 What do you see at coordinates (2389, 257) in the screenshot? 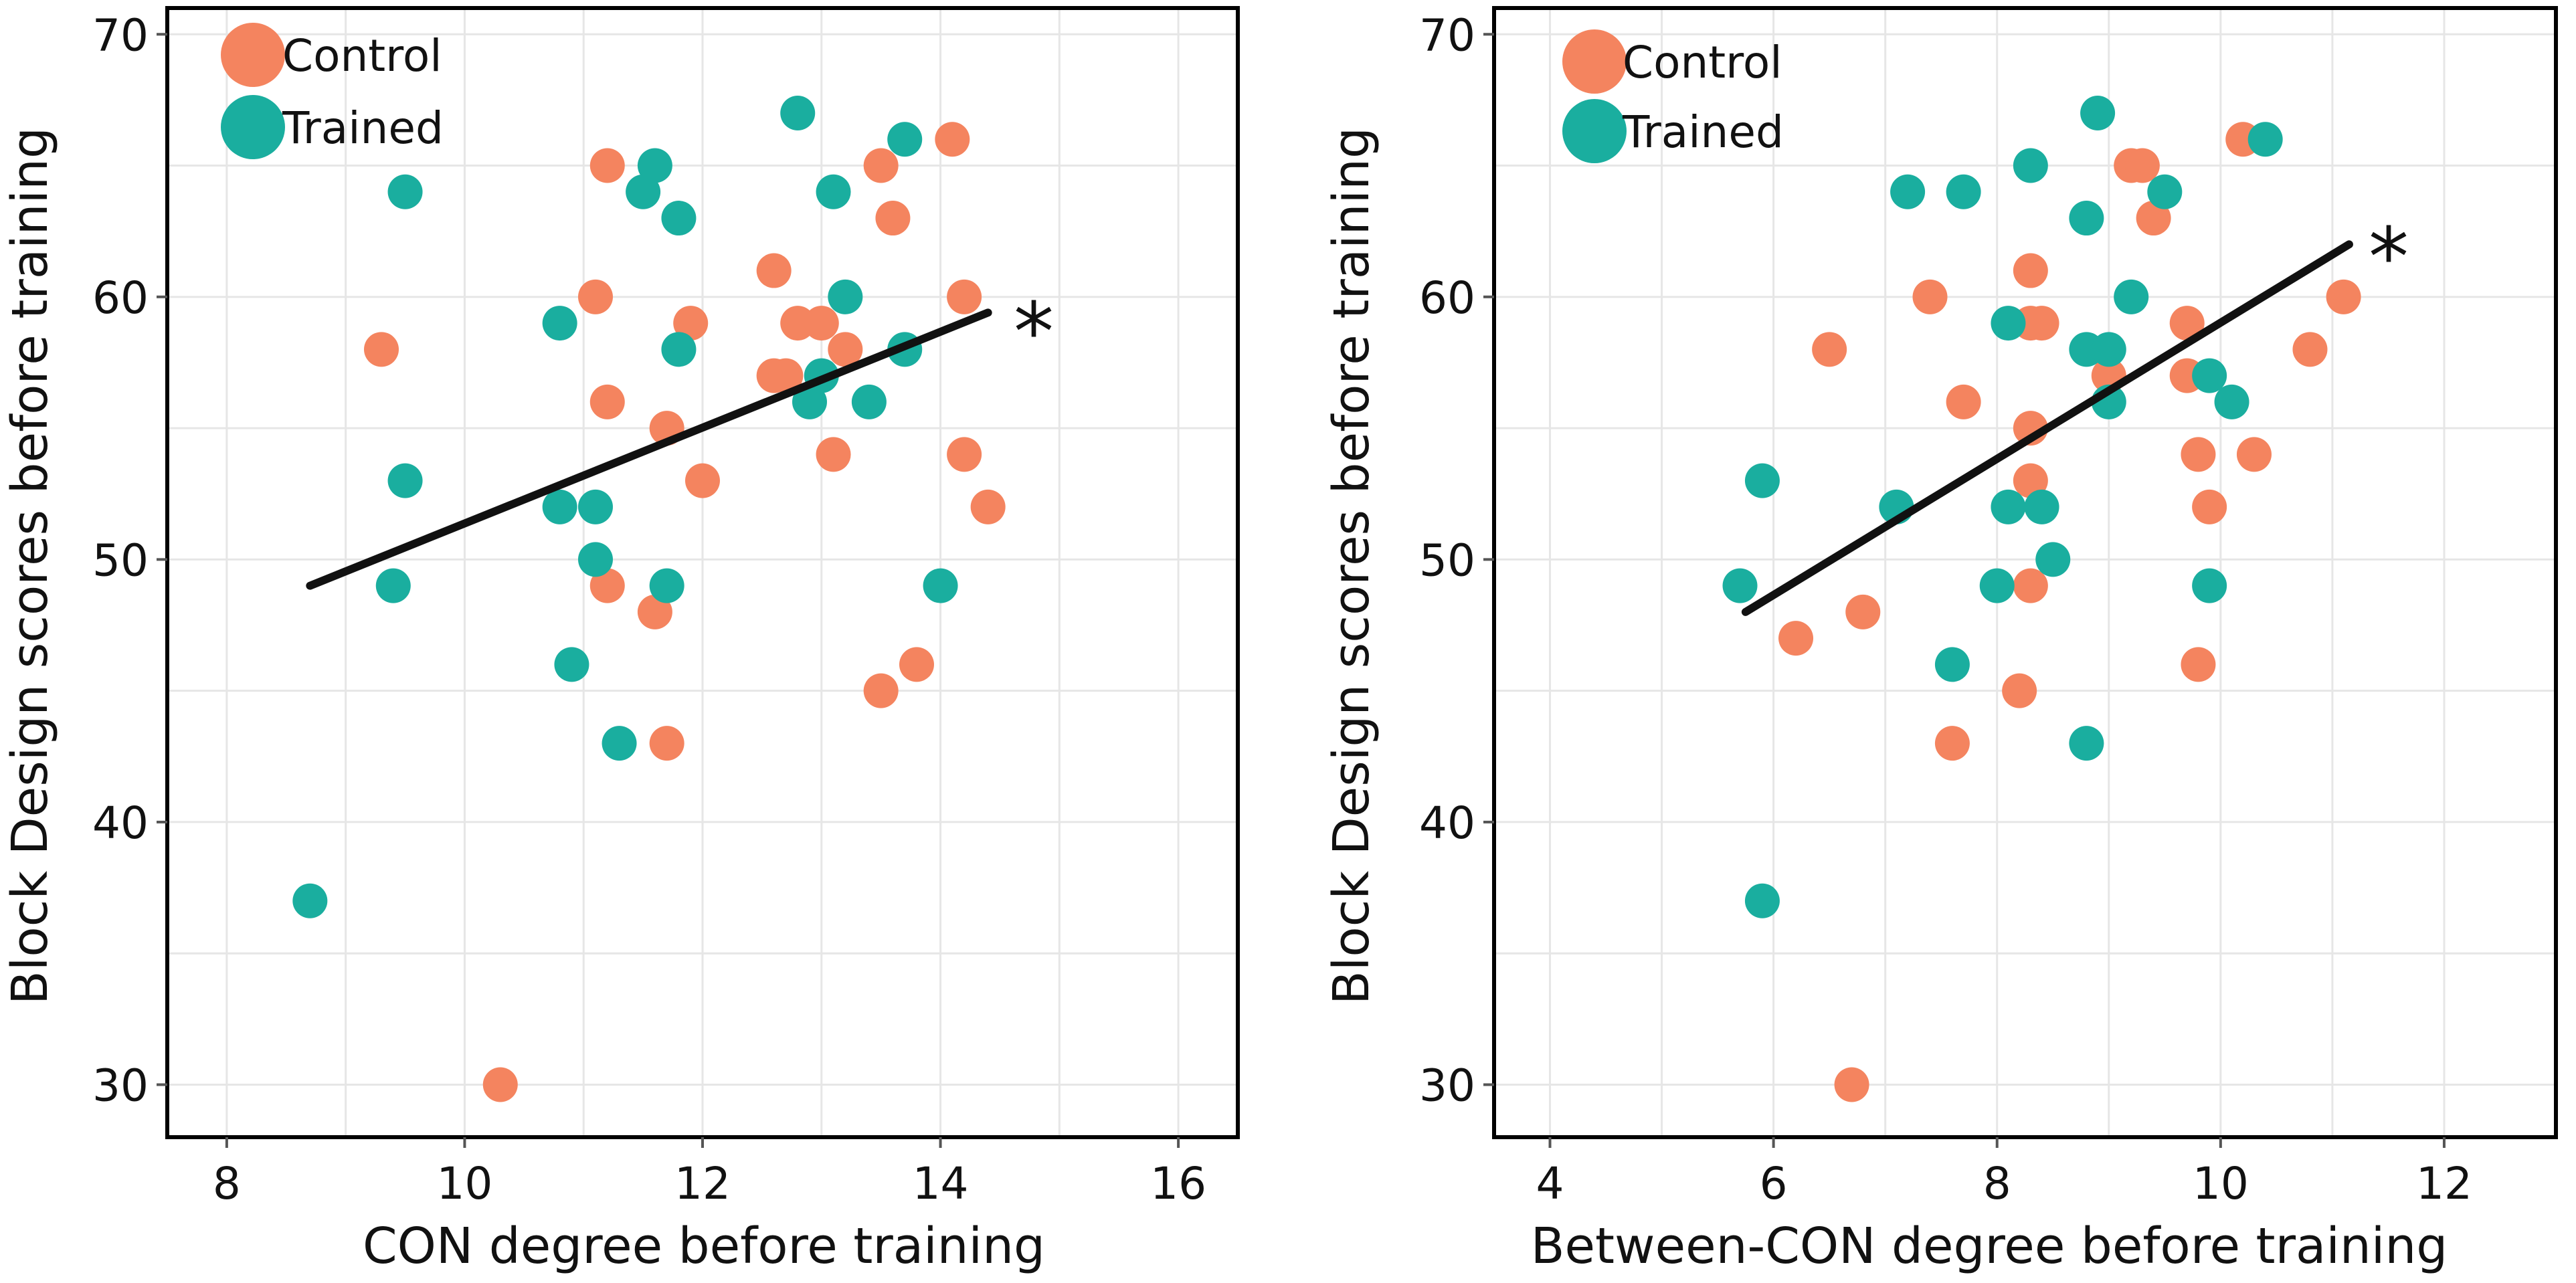
I see `significance-star: *` at bounding box center [2389, 257].